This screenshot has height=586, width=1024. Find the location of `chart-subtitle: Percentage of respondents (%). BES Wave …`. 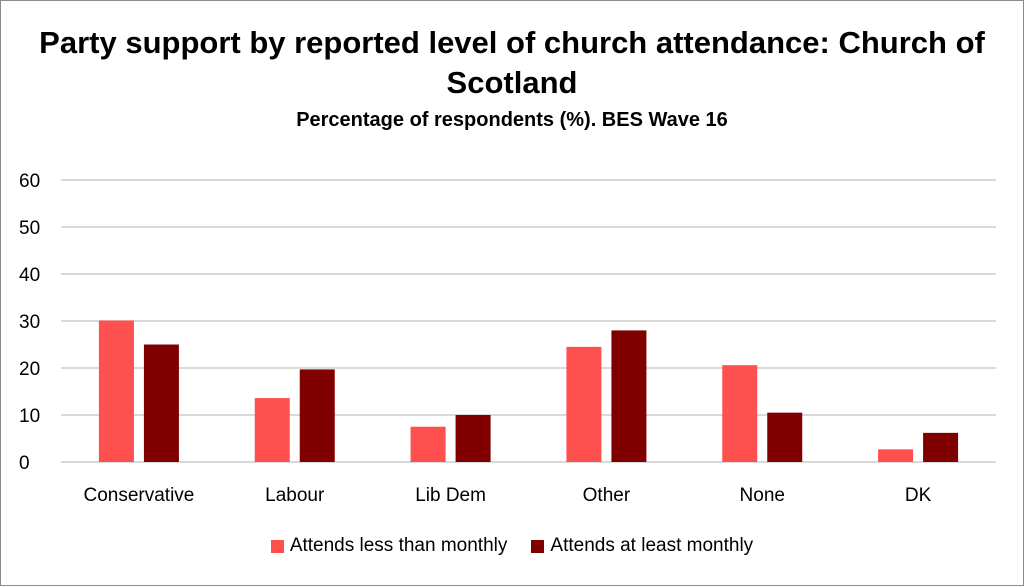

chart-subtitle: Percentage of respondents (%). BES Wave … is located at coordinates (512, 120).